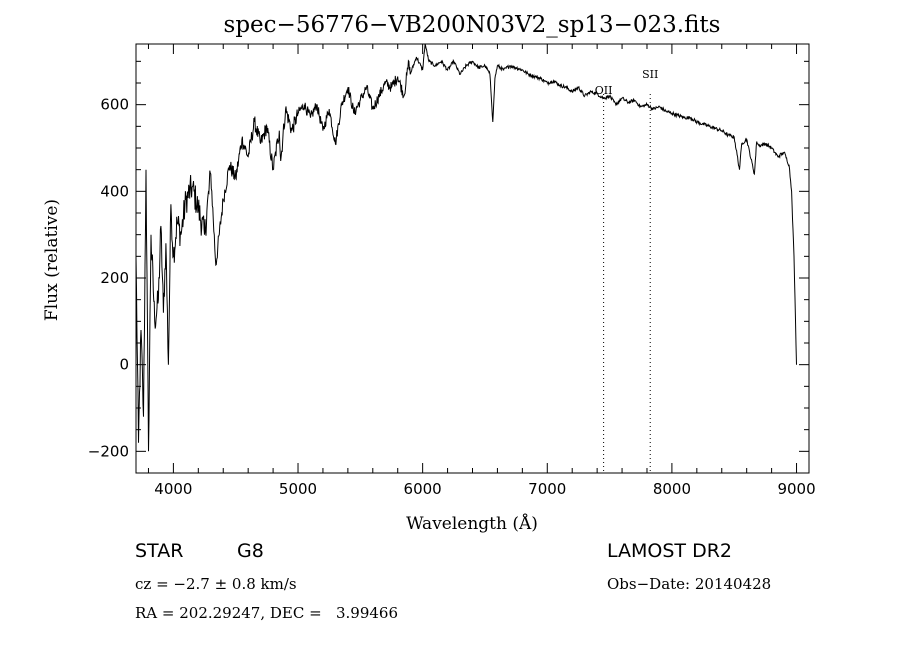 This screenshot has height=650, width=900. What do you see at coordinates (547, 489) in the screenshot?
I see `x-tick-label: 7000` at bounding box center [547, 489].